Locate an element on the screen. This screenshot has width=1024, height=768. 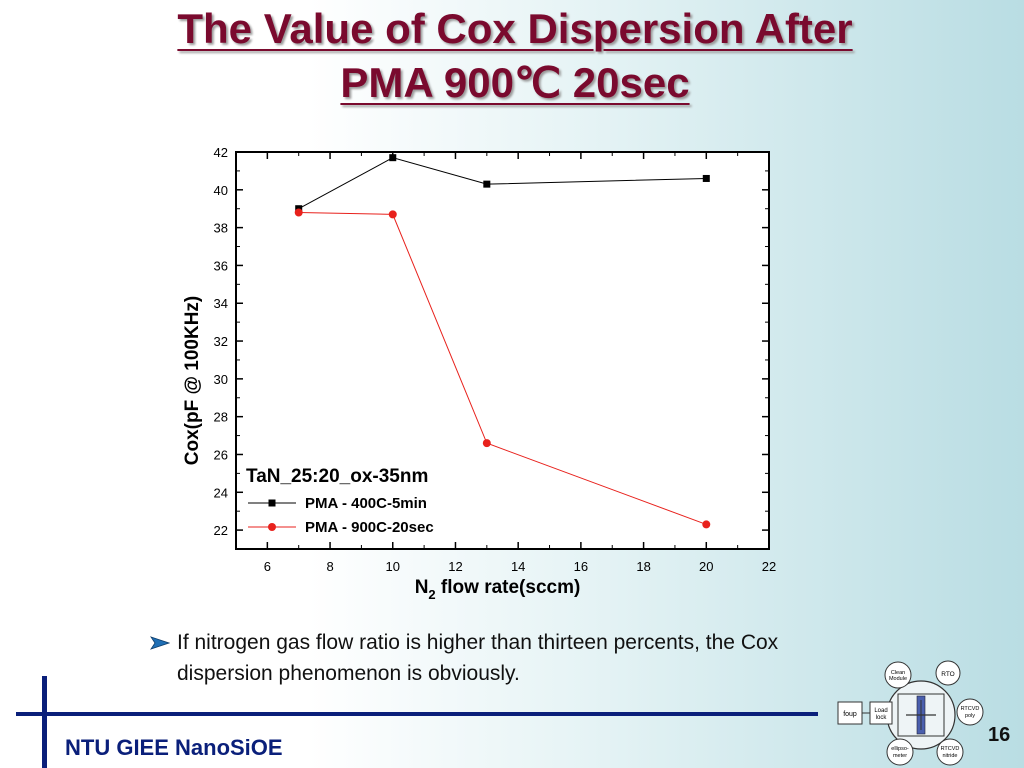
x-tick-label: 8 is located at coordinates (329, 566).